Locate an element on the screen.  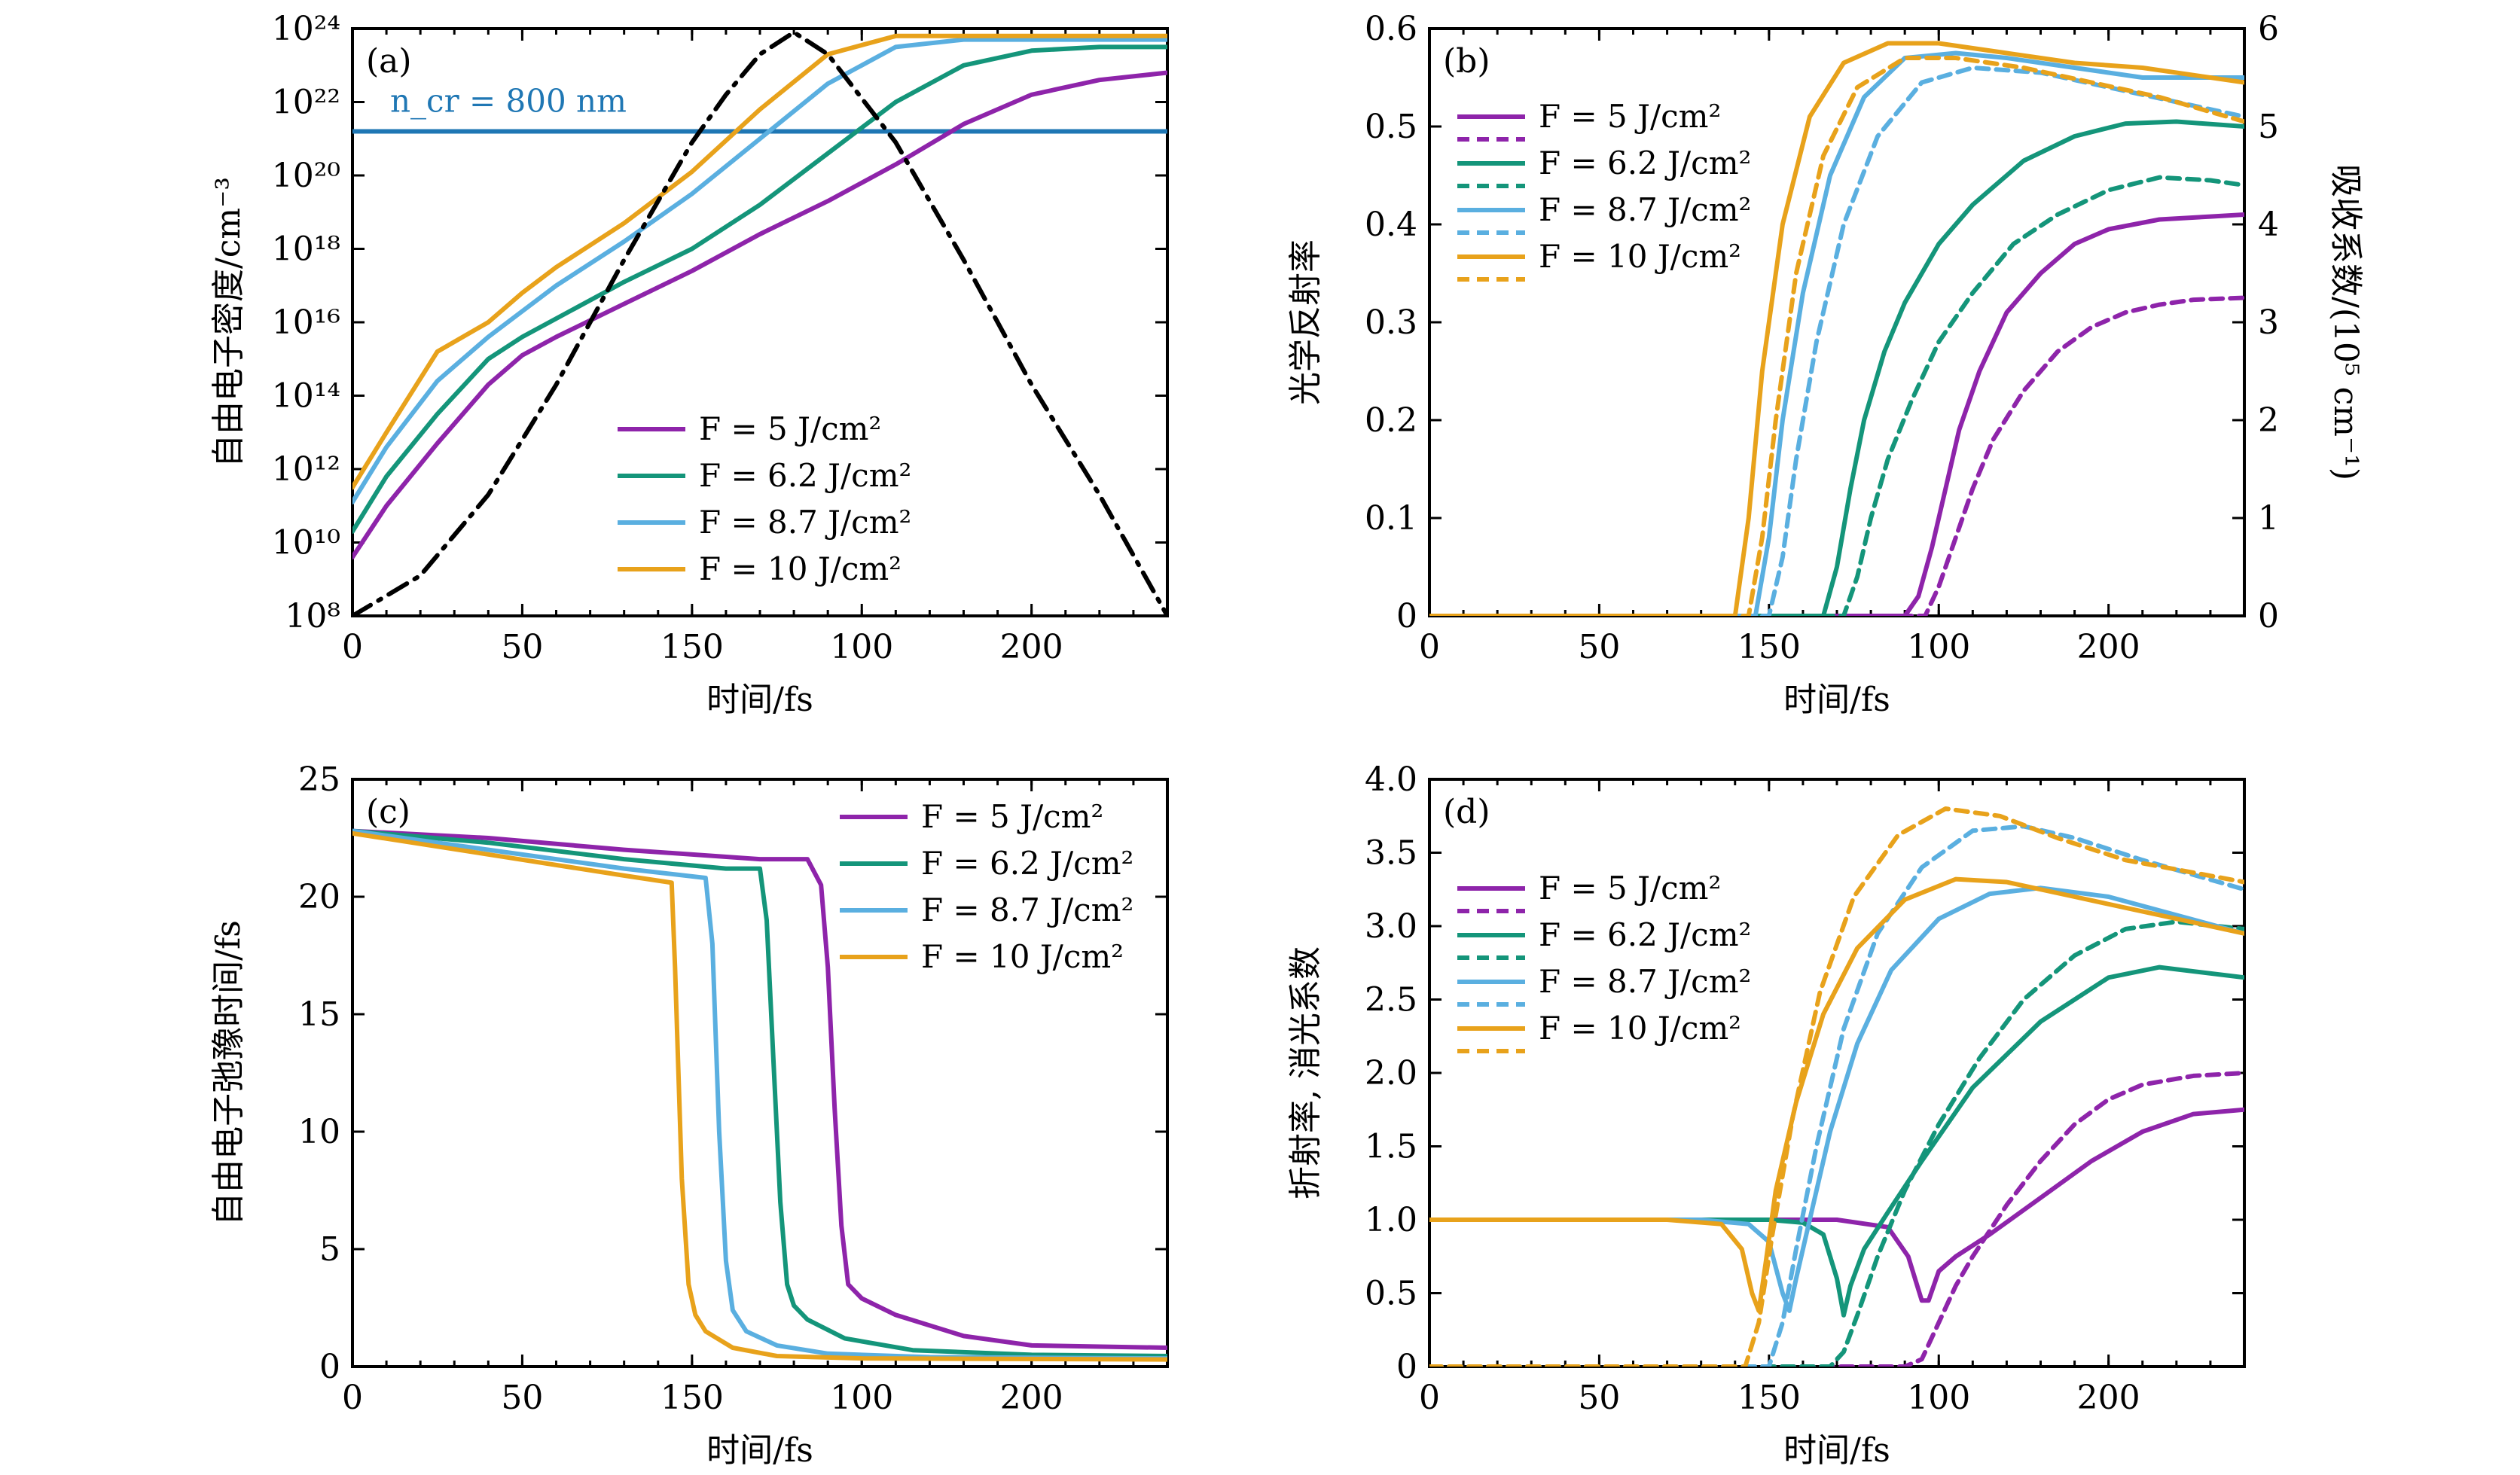
y-right-tick-label: 1 is located at coordinates (2268, 518).